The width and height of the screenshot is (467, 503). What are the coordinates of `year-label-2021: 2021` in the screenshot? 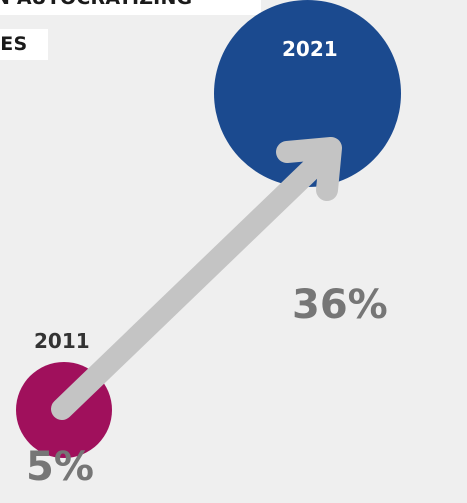 It's located at (310, 49).